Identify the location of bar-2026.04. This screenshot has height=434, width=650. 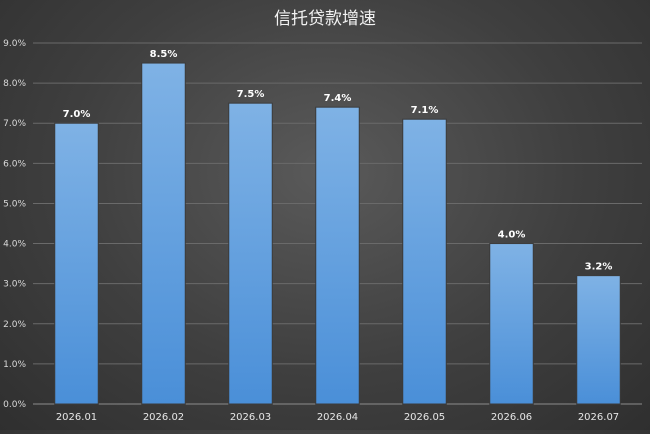
(337, 255).